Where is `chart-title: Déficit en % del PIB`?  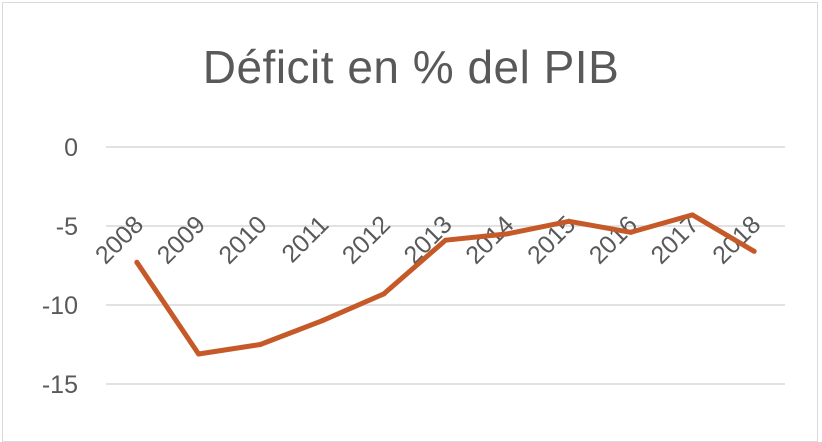
chart-title: Déficit en % del PIB is located at coordinates (411, 67).